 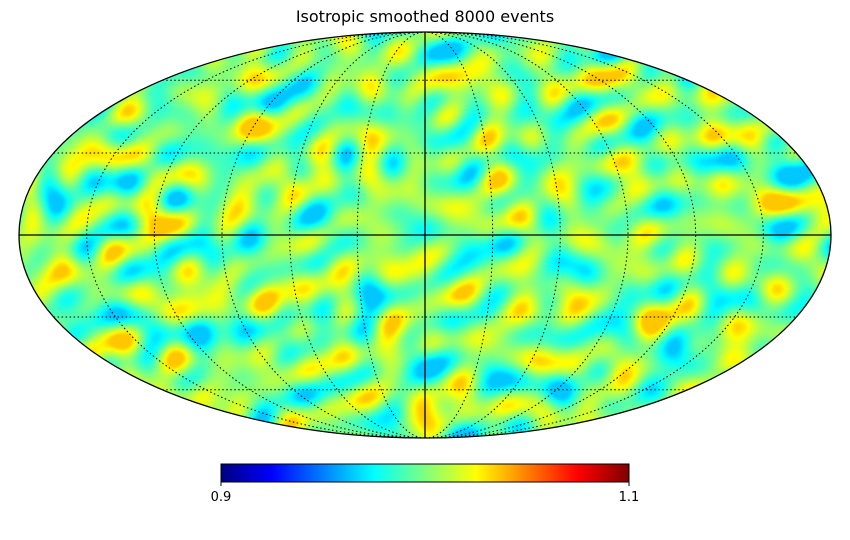 I want to click on colorbar-min-label: 0.9, so click(x=221, y=497).